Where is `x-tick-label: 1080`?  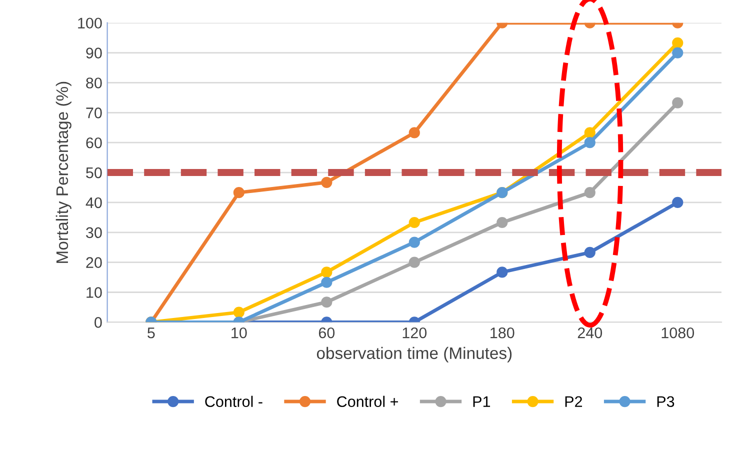
x-tick-label: 1080 is located at coordinates (678, 332).